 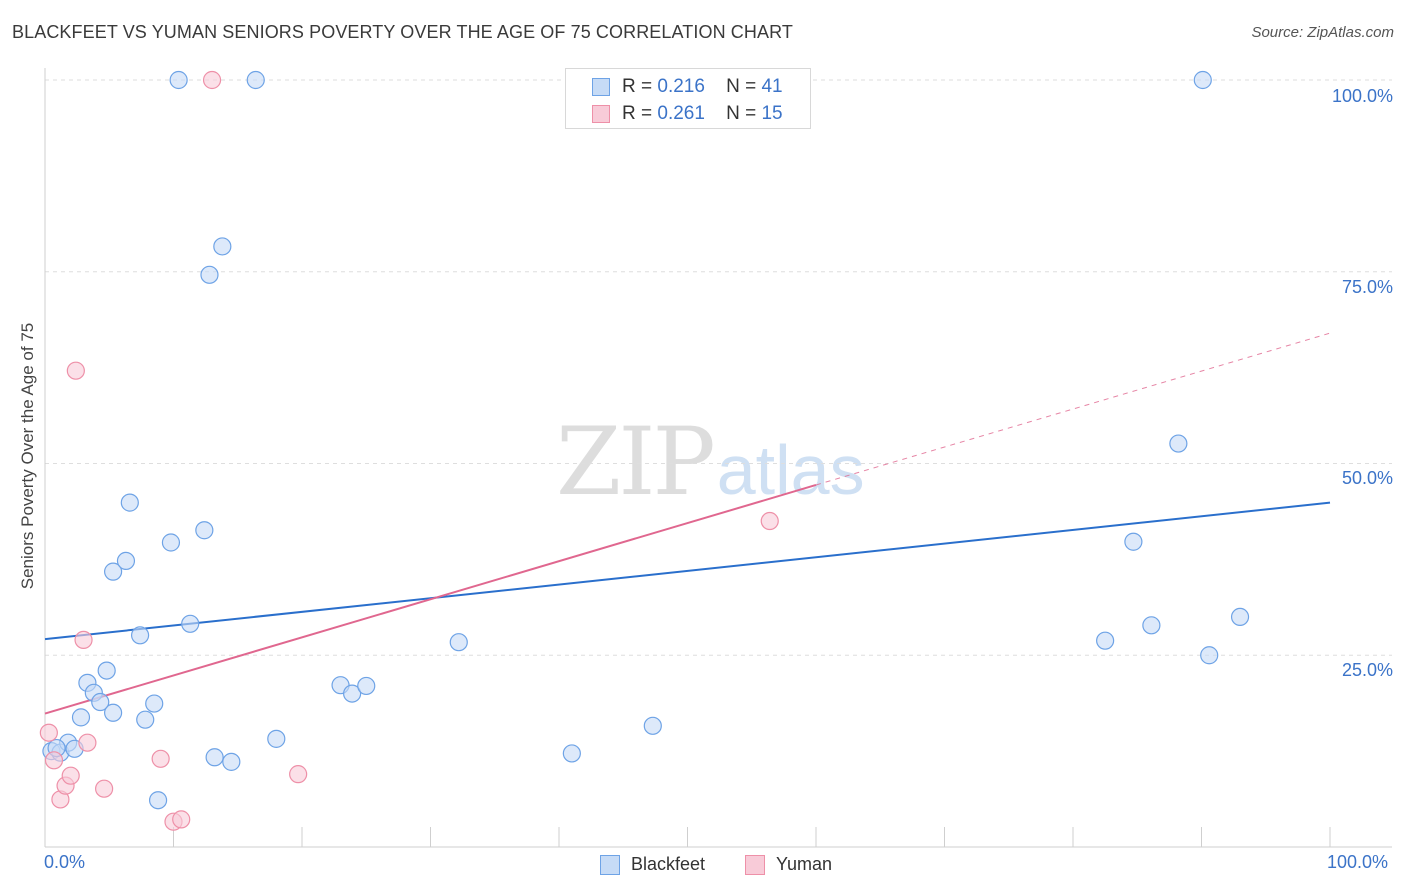 I want to click on y-tick-label-75: 75.0%, so click(x=1367, y=287).